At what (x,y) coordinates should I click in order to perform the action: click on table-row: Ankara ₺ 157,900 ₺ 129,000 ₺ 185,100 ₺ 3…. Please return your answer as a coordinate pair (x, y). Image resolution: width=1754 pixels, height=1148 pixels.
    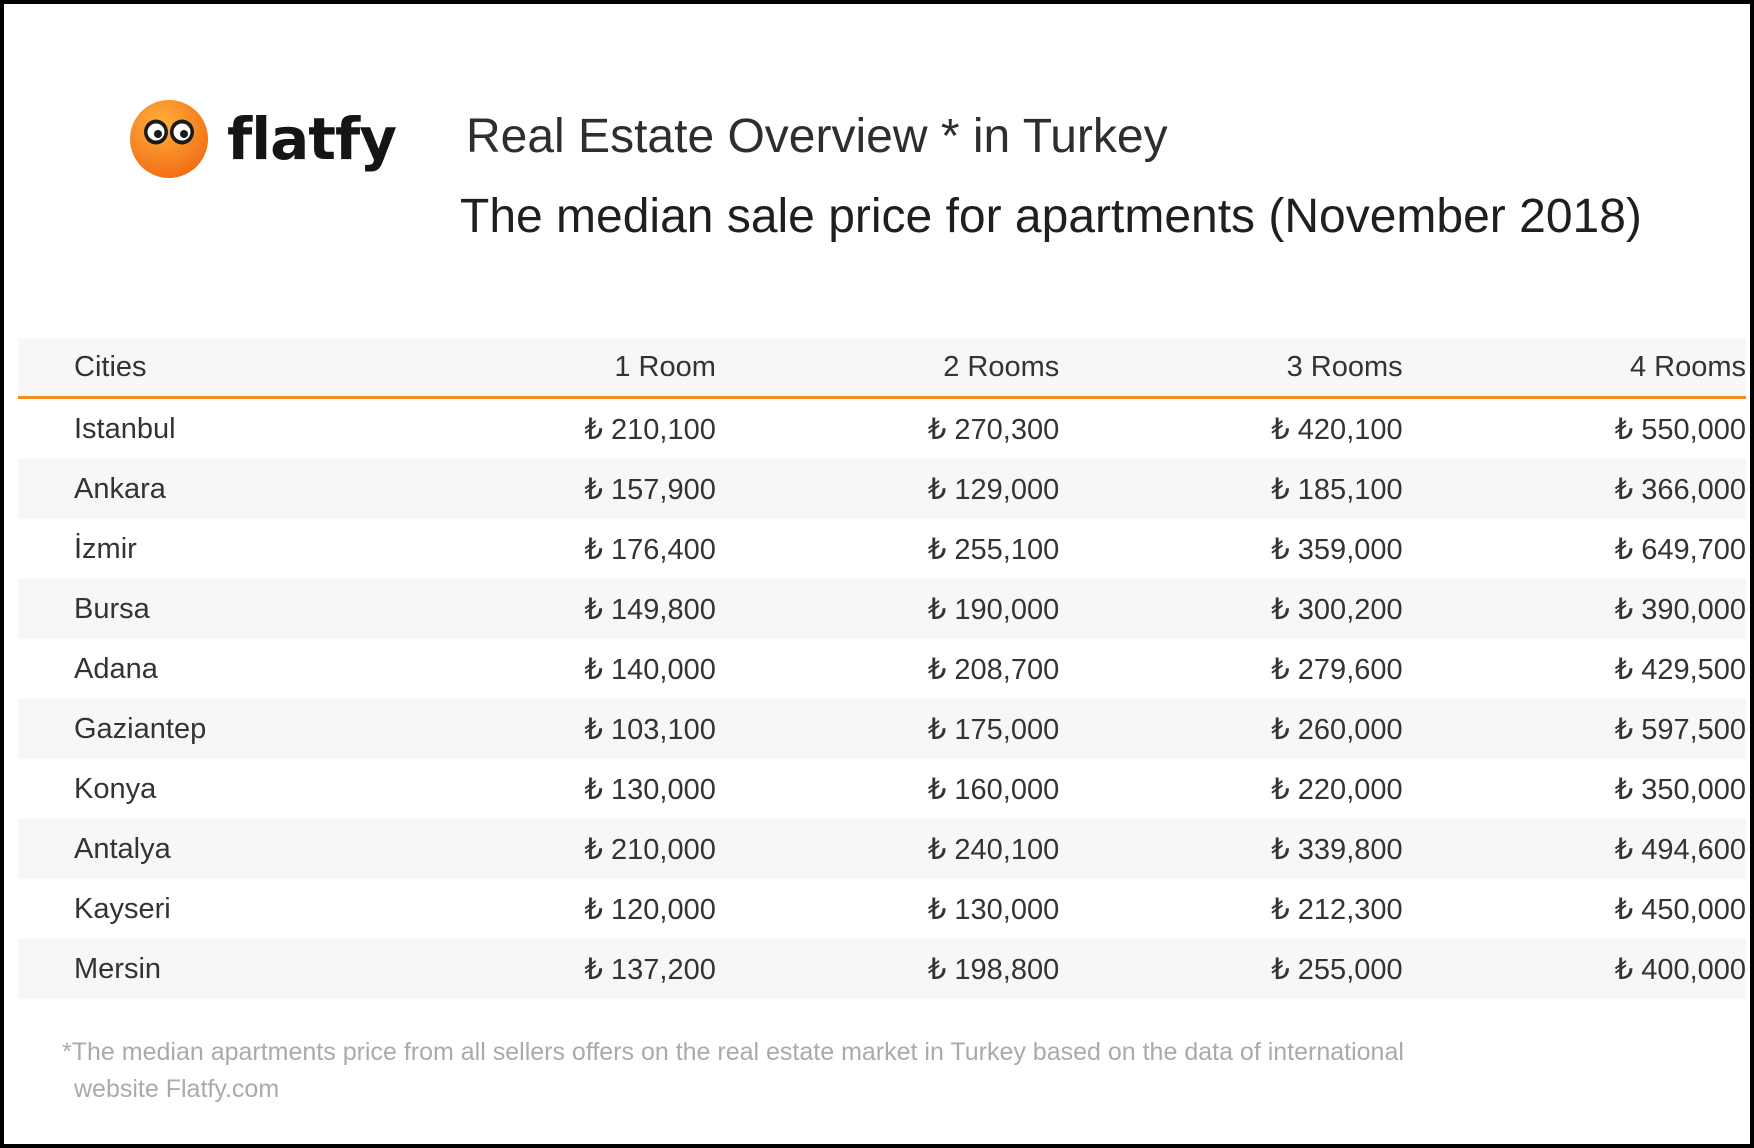
    Looking at the image, I should click on (882, 489).